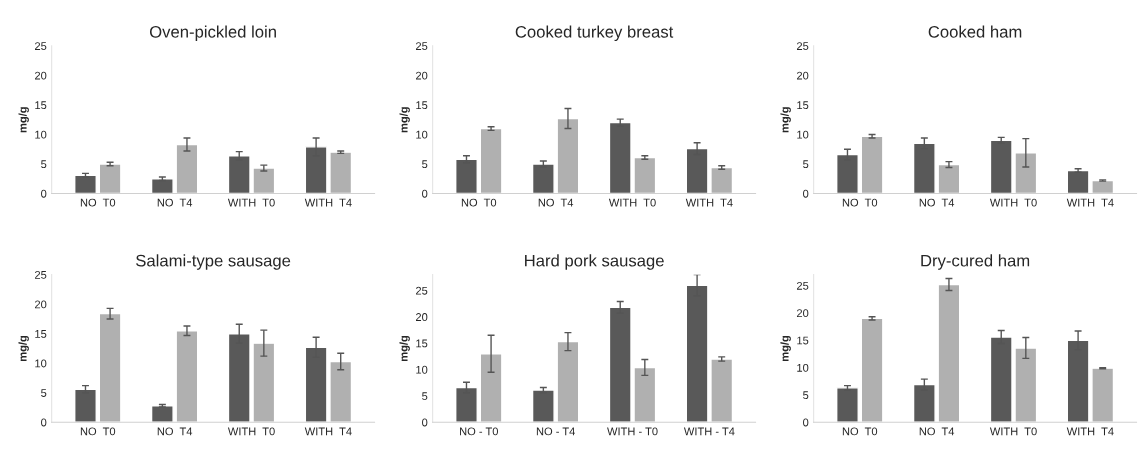  Describe the element at coordinates (555, 431) in the screenshot. I see `x-tick-label: NO - T4` at that location.